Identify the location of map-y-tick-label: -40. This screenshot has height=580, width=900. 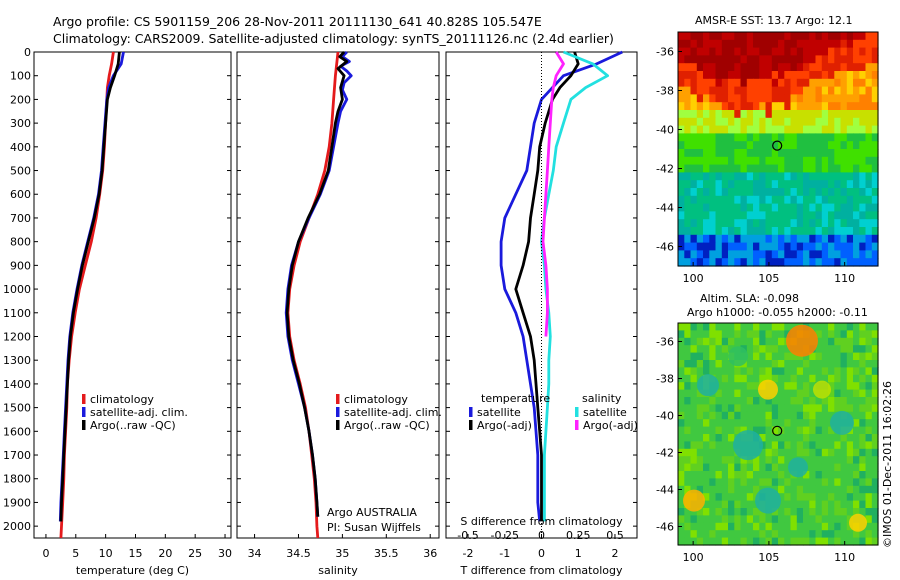
(665, 130).